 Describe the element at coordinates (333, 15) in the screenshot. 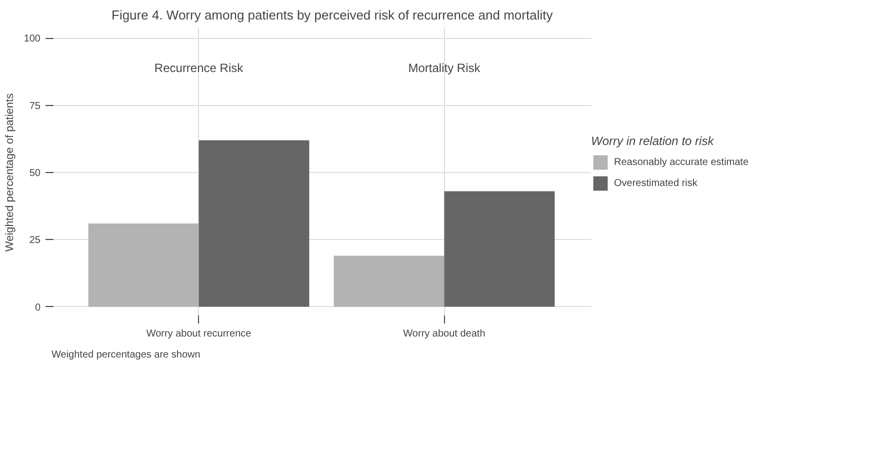

I see `chart-title: Figure 4. Worry among patients by perceived risk of recurrence and mortality` at that location.